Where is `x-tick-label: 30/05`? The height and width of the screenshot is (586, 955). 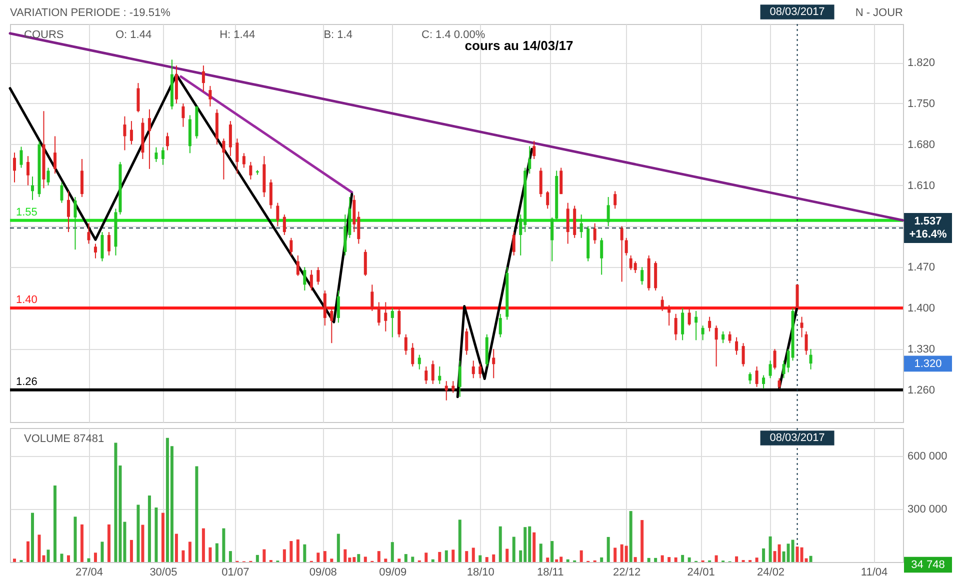 x-tick-label: 30/05 is located at coordinates (164, 572).